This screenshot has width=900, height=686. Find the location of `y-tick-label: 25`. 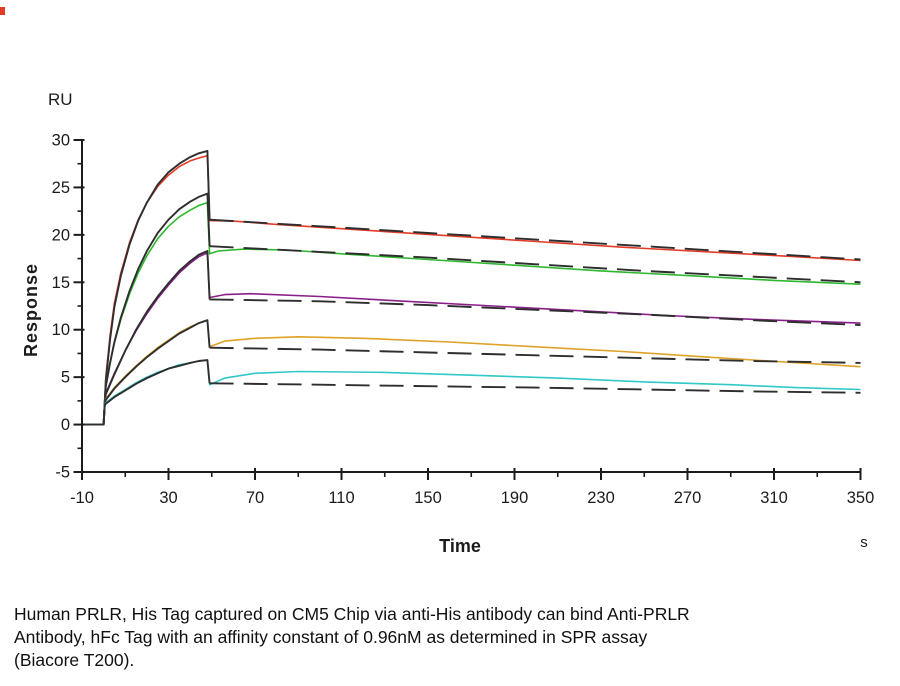

y-tick-label: 25 is located at coordinates (61, 188).